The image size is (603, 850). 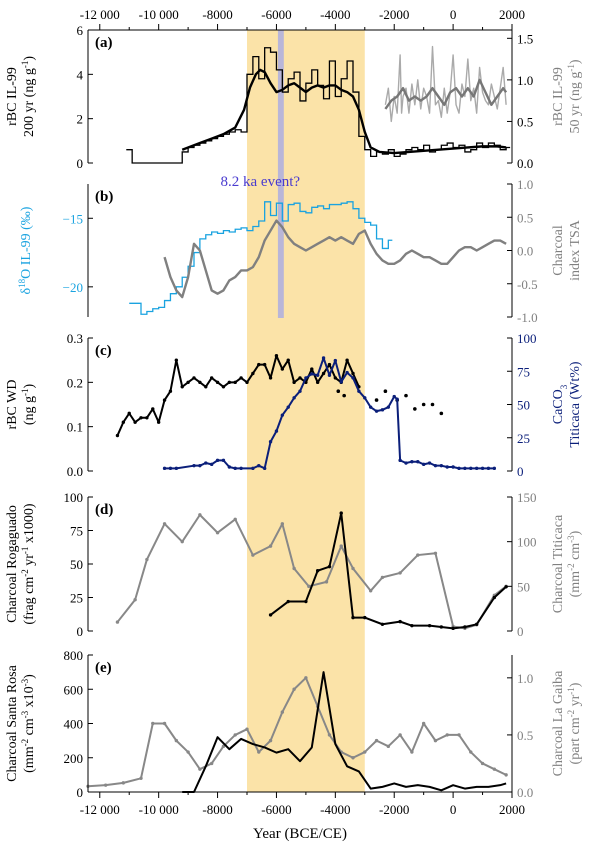 I want to click on right-y-tick-label: 1.5, so click(x=525, y=38).